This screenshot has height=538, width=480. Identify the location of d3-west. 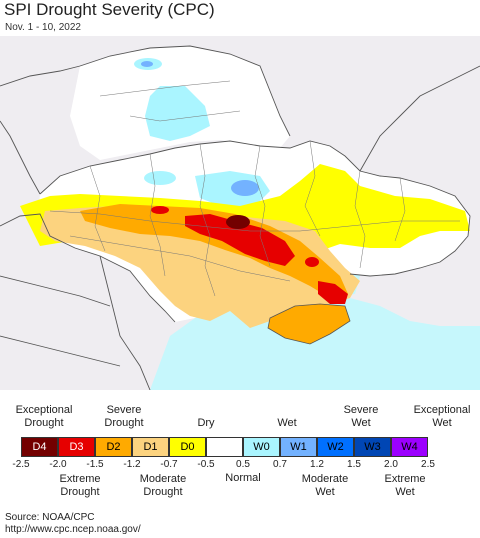
(160, 210).